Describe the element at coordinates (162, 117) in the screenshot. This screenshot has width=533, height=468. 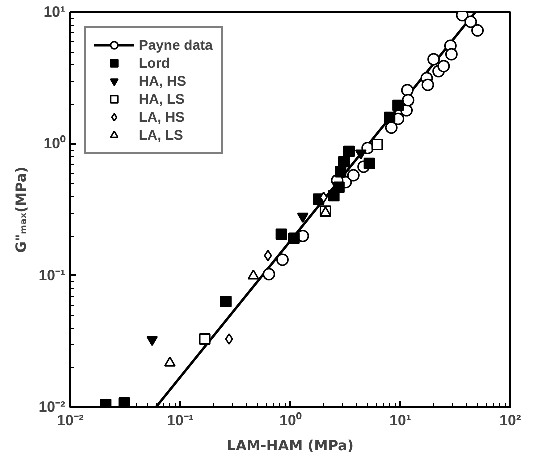
I see `legend-label: LA, HS` at that location.